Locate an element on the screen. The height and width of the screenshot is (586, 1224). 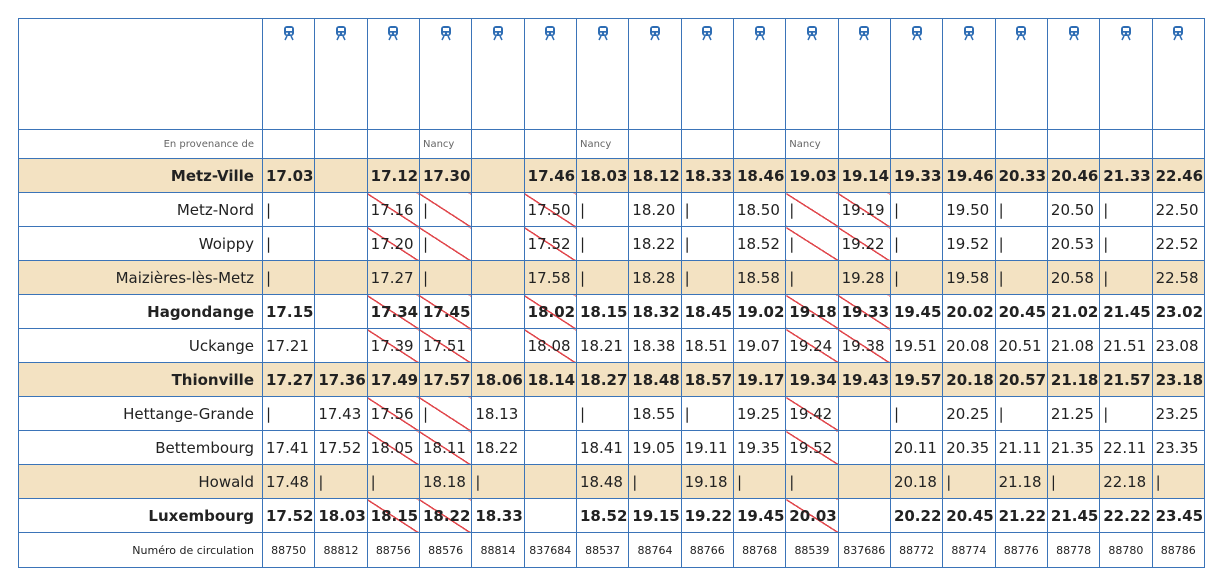
train-number: 88814 is located at coordinates (498, 550).